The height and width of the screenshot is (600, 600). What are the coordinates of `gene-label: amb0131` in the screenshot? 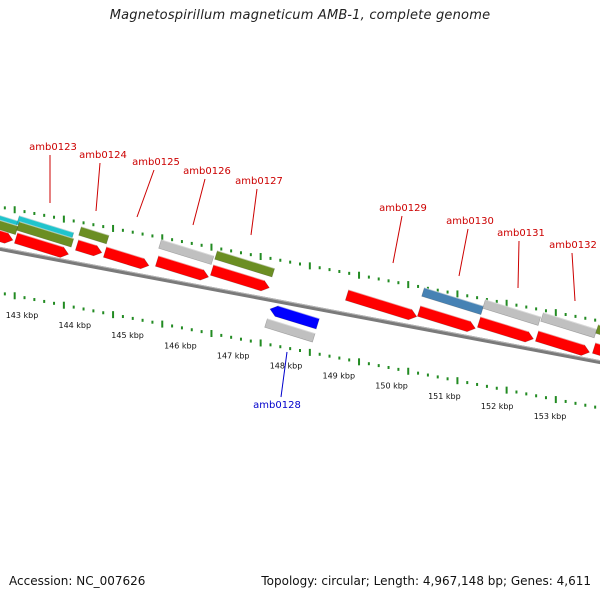 It's located at (521, 233).